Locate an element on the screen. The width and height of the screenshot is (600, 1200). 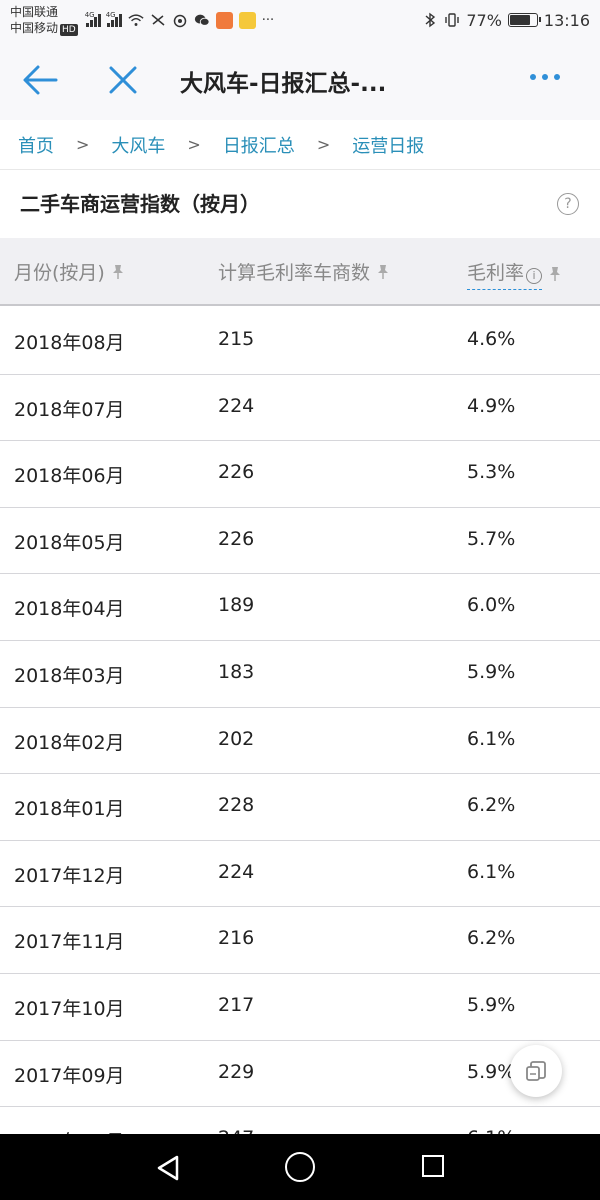
system-recent-apps-icon is located at coordinates (433, 1166).